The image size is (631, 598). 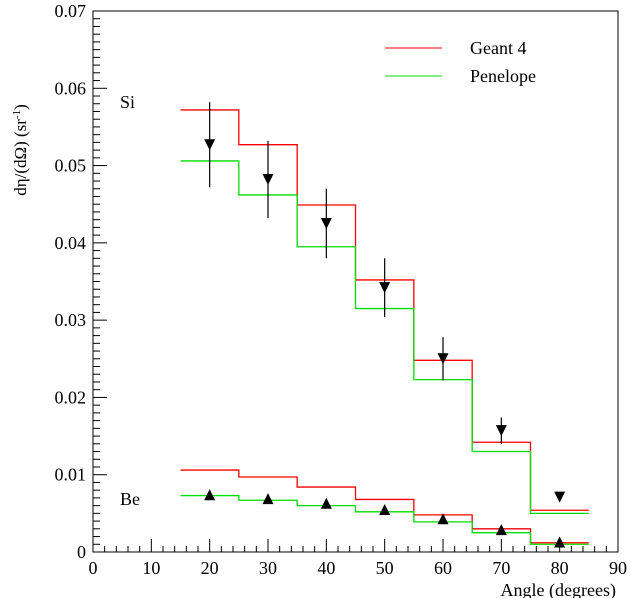 I want to click on y-axis-label: dη/(dΩ) (sr-1), so click(x=20, y=150).